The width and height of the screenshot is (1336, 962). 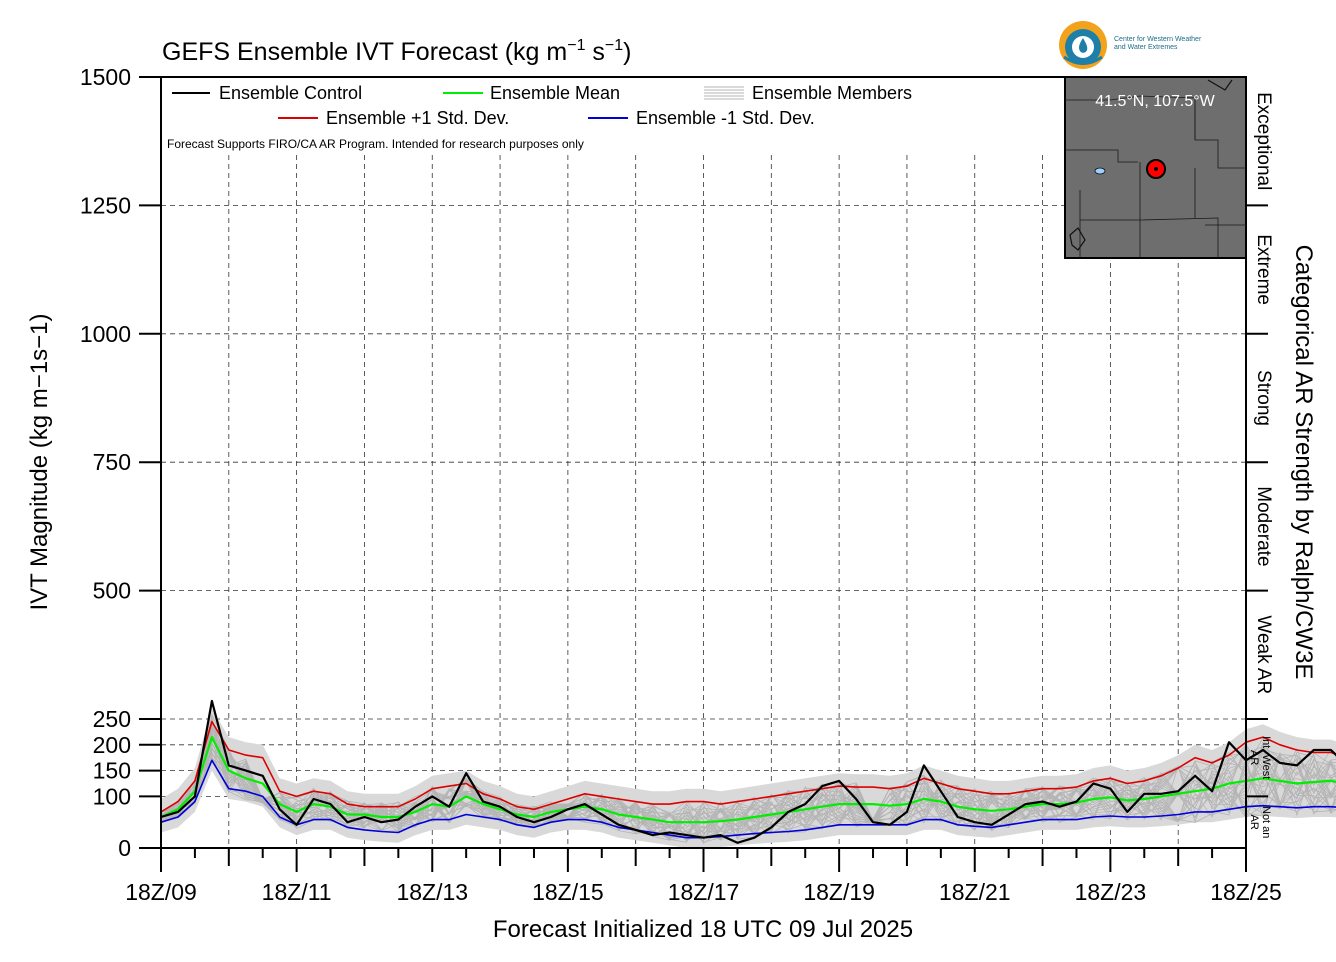 I want to click on y-tick-label: 150, so click(x=112, y=771).